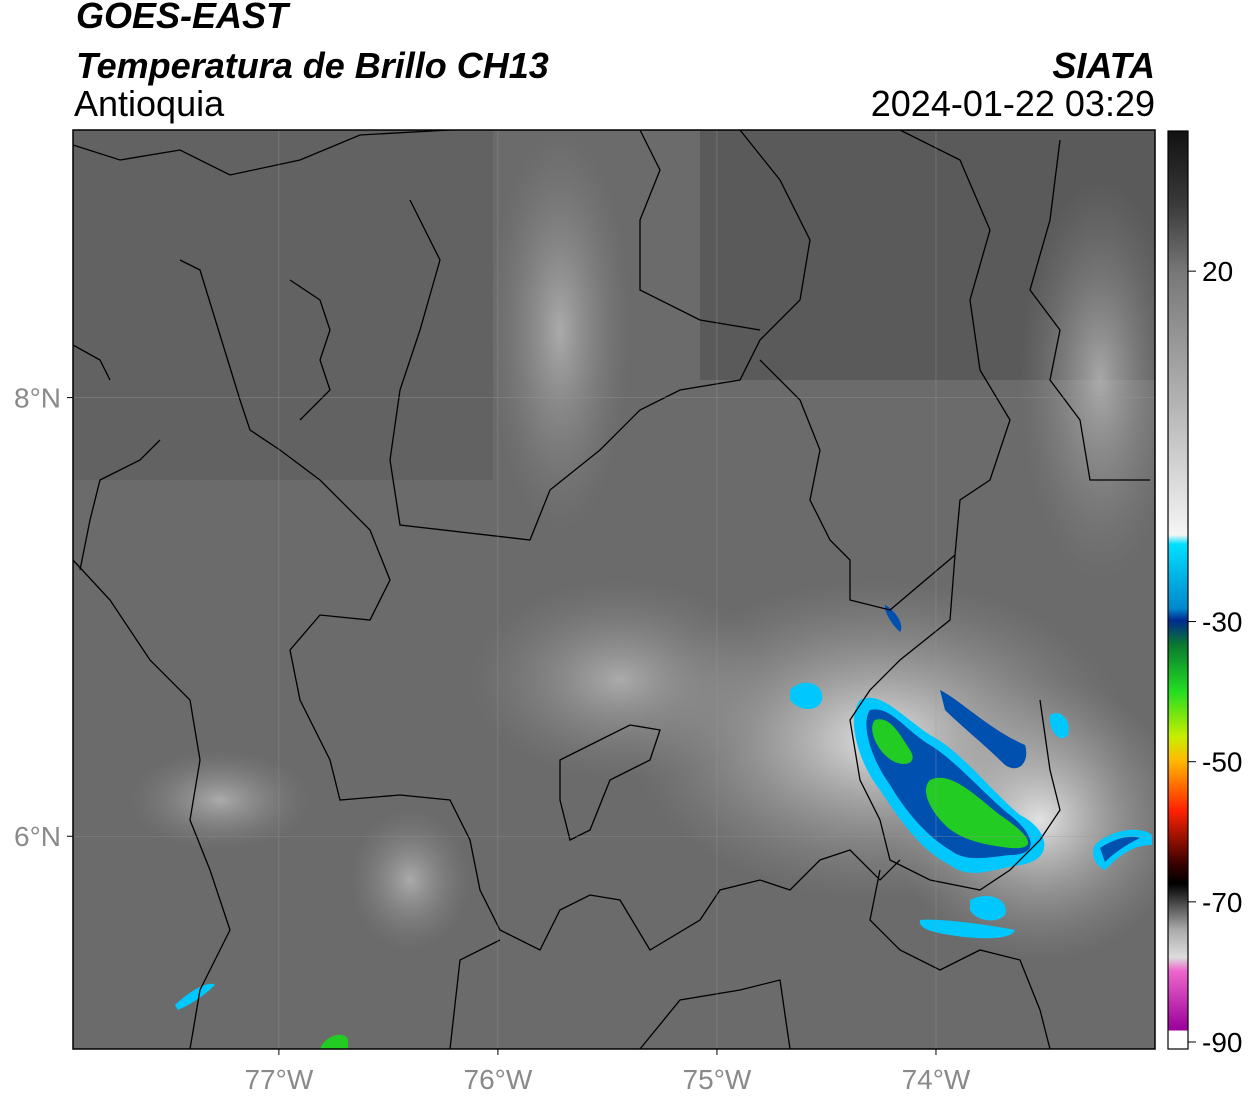 The image size is (1252, 1104). Describe the element at coordinates (1178, 590) in the screenshot. I see `colorbar` at that location.